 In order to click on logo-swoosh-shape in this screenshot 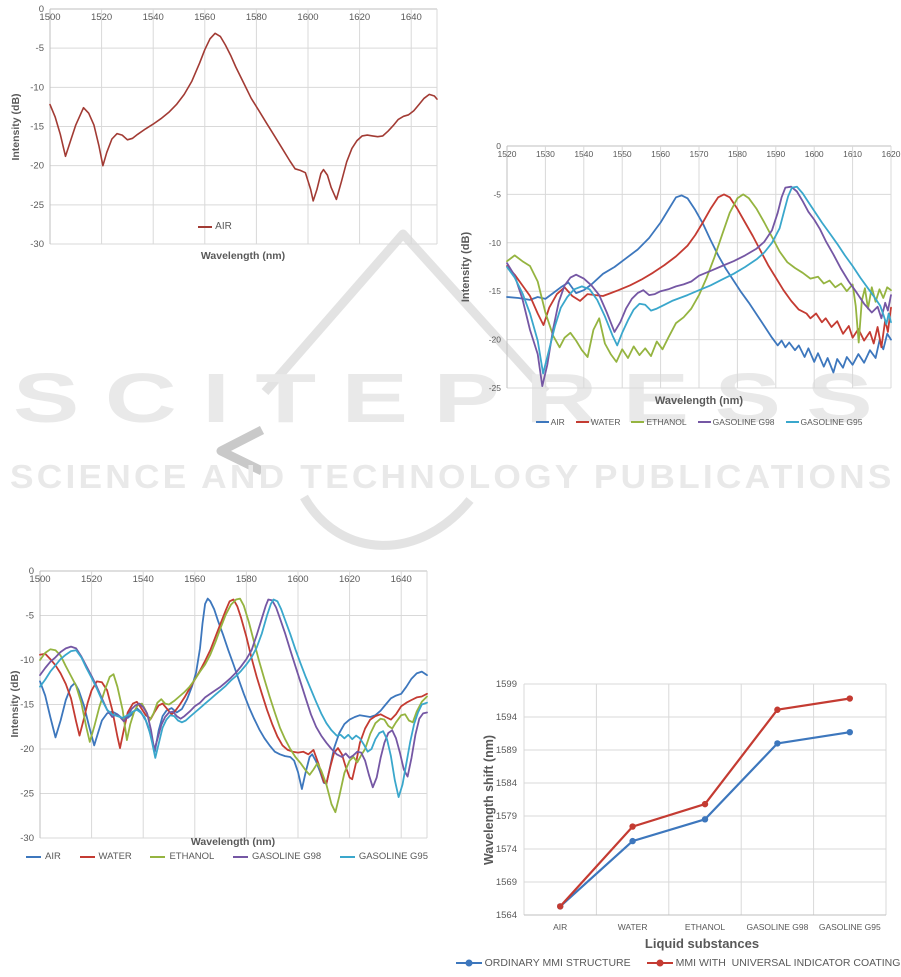, I will do `click(387, 522)`.